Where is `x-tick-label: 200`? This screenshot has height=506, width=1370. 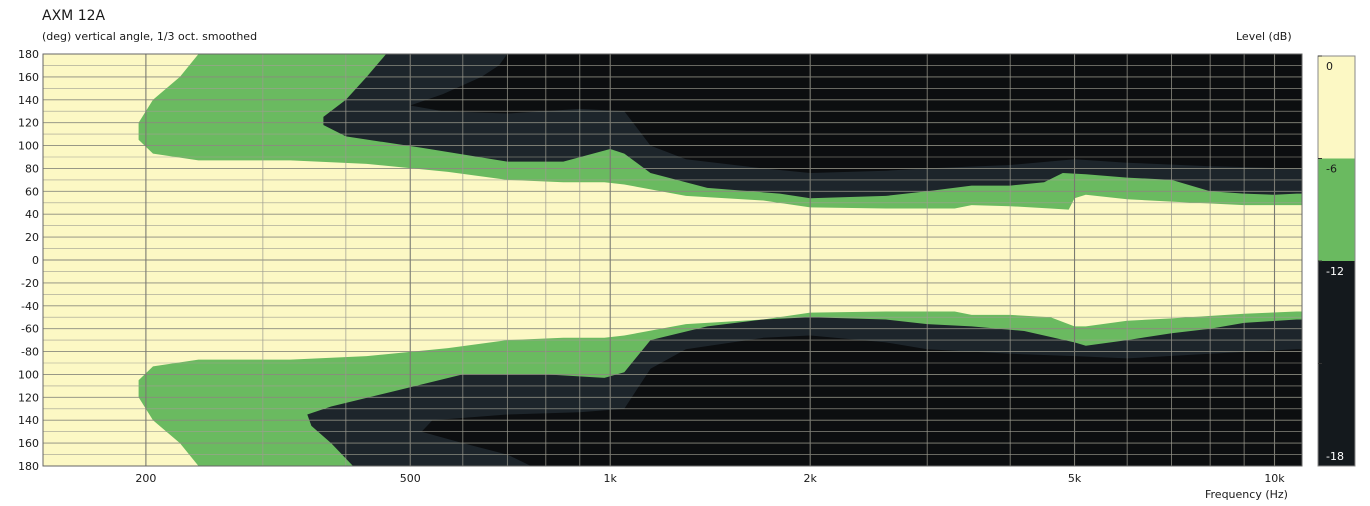 x-tick-label: 200 is located at coordinates (145, 478).